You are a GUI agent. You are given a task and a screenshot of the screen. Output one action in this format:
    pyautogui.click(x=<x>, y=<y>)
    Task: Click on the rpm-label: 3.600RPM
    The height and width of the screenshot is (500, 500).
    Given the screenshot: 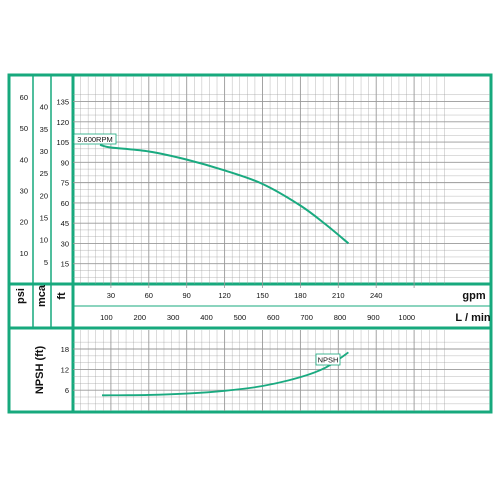 What is the action you would take?
    pyautogui.click(x=95, y=139)
    